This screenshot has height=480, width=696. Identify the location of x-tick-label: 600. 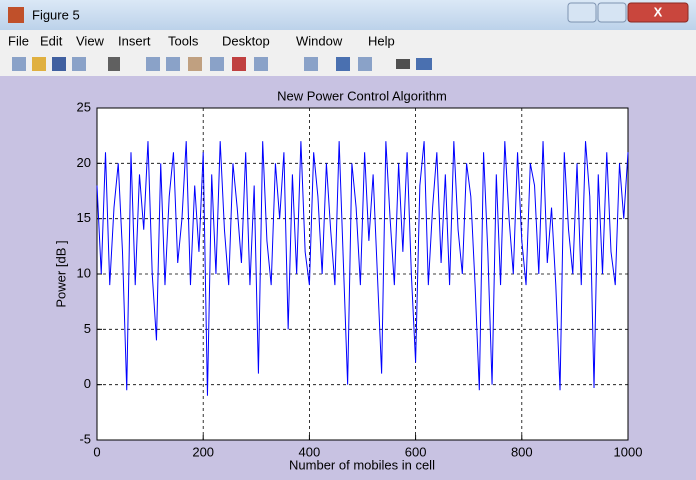
(416, 451).